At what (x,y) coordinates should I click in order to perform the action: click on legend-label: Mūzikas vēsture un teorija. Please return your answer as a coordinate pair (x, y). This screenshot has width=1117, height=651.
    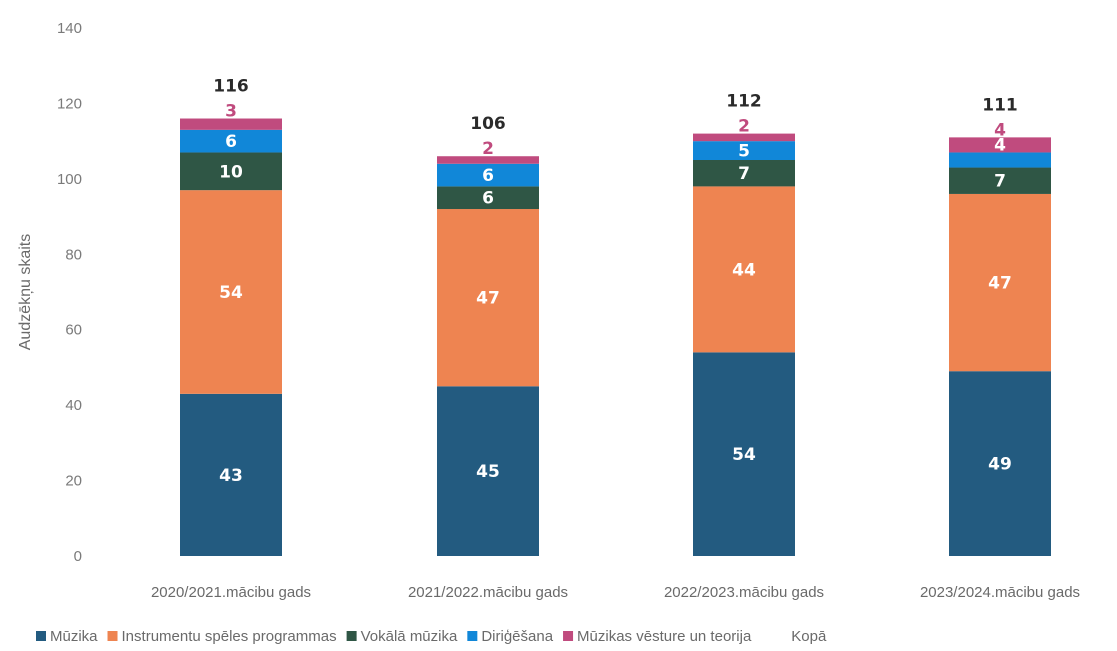
    Looking at the image, I should click on (664, 636).